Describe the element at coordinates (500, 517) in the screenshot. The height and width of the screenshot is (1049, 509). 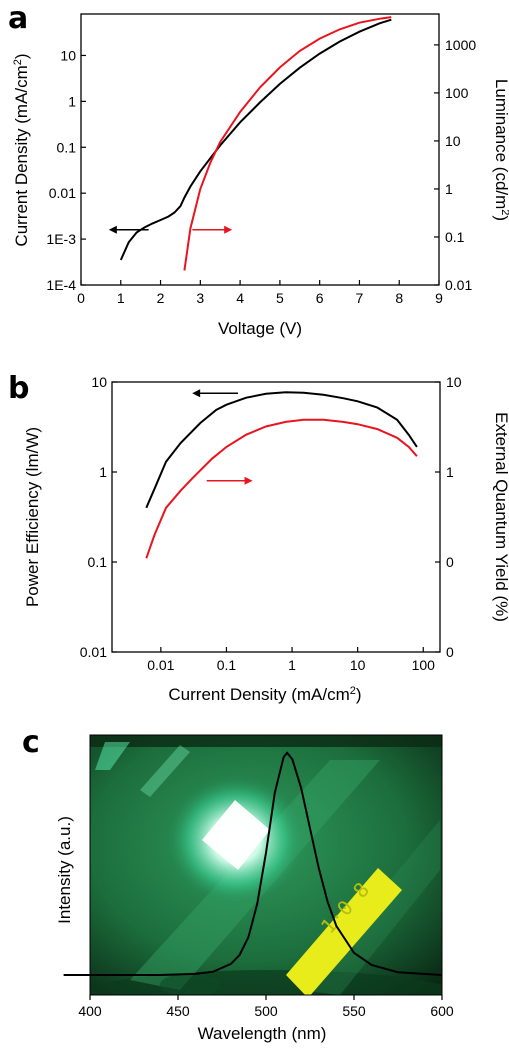
I see `panel-b-y-right-label: External Quantum Yield (%)` at that location.